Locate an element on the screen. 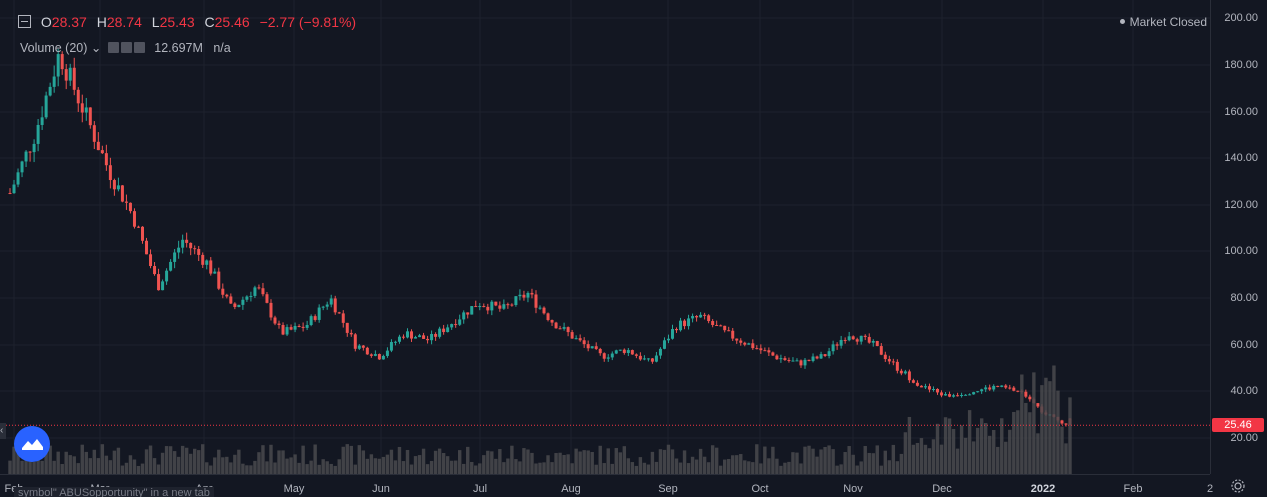  time-axis-label: Oct is located at coordinates (760, 489).